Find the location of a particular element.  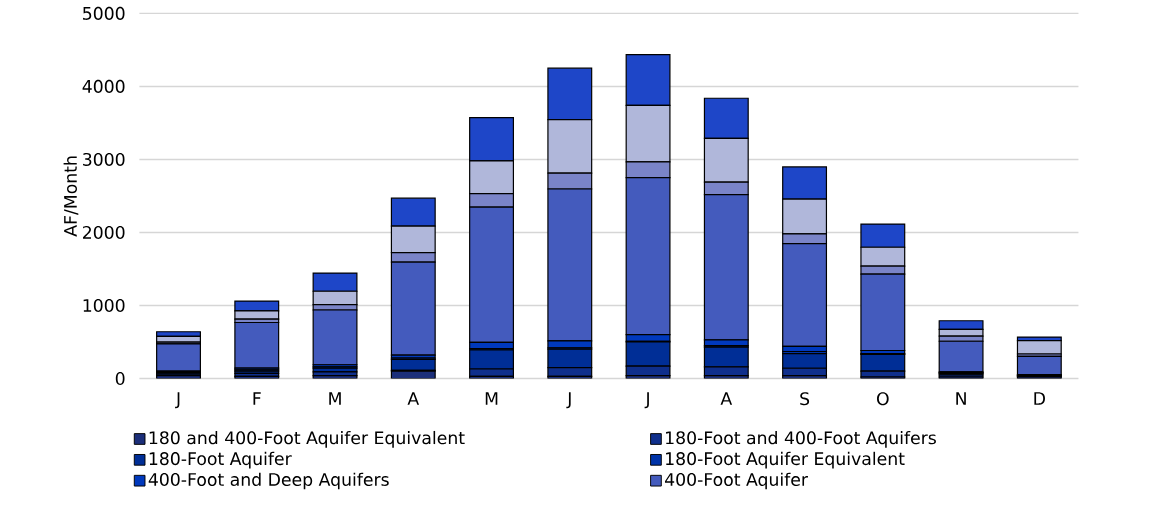

legend-label: 180-Foot Aquifer is located at coordinates (220, 460).